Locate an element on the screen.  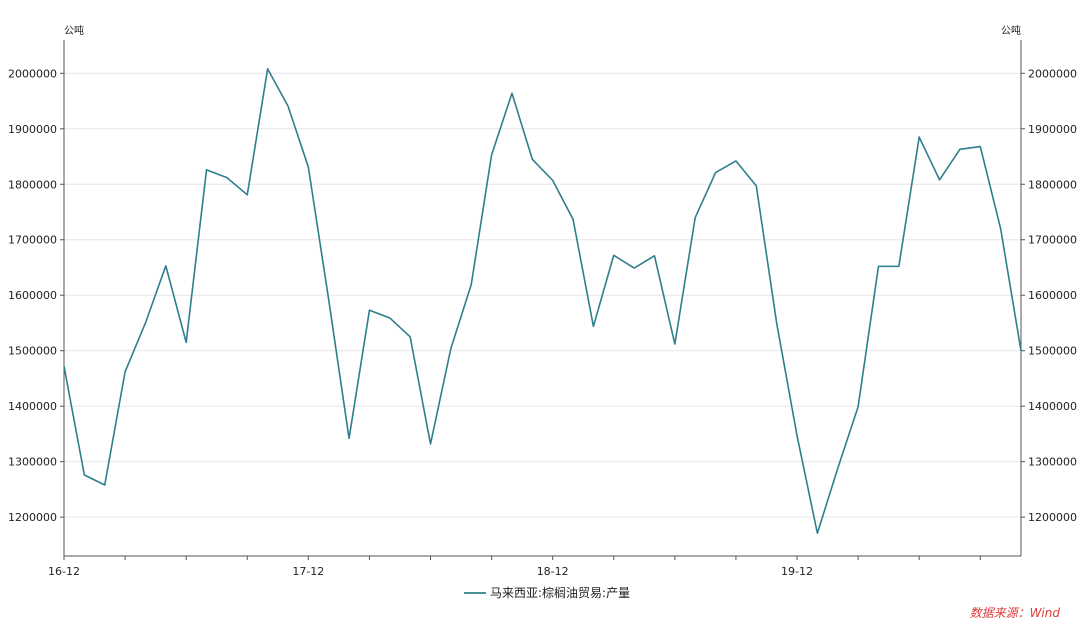
x-tick-label: 18-12 is located at coordinates (553, 571).